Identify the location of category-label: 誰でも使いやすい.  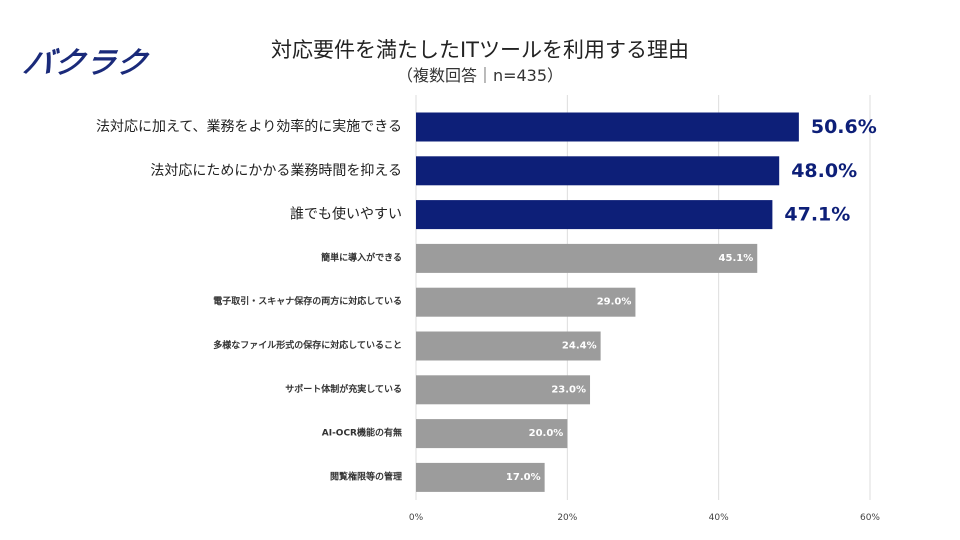
(346, 214).